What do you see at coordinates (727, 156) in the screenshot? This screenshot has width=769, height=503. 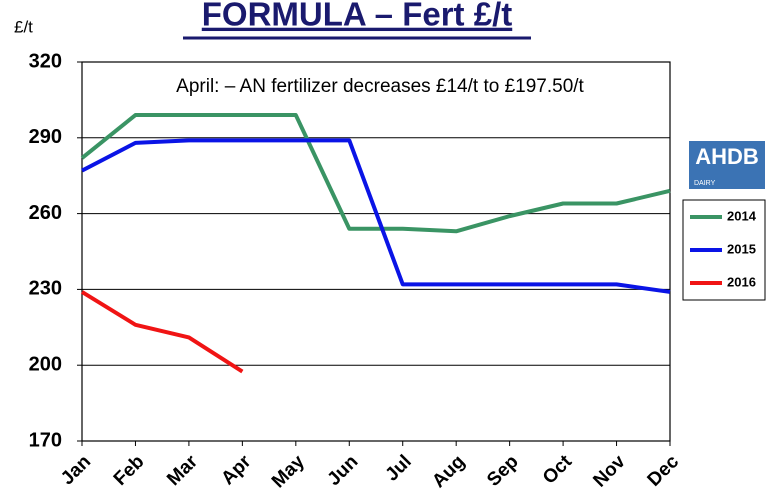 I see `logo-text: AHDB` at bounding box center [727, 156].